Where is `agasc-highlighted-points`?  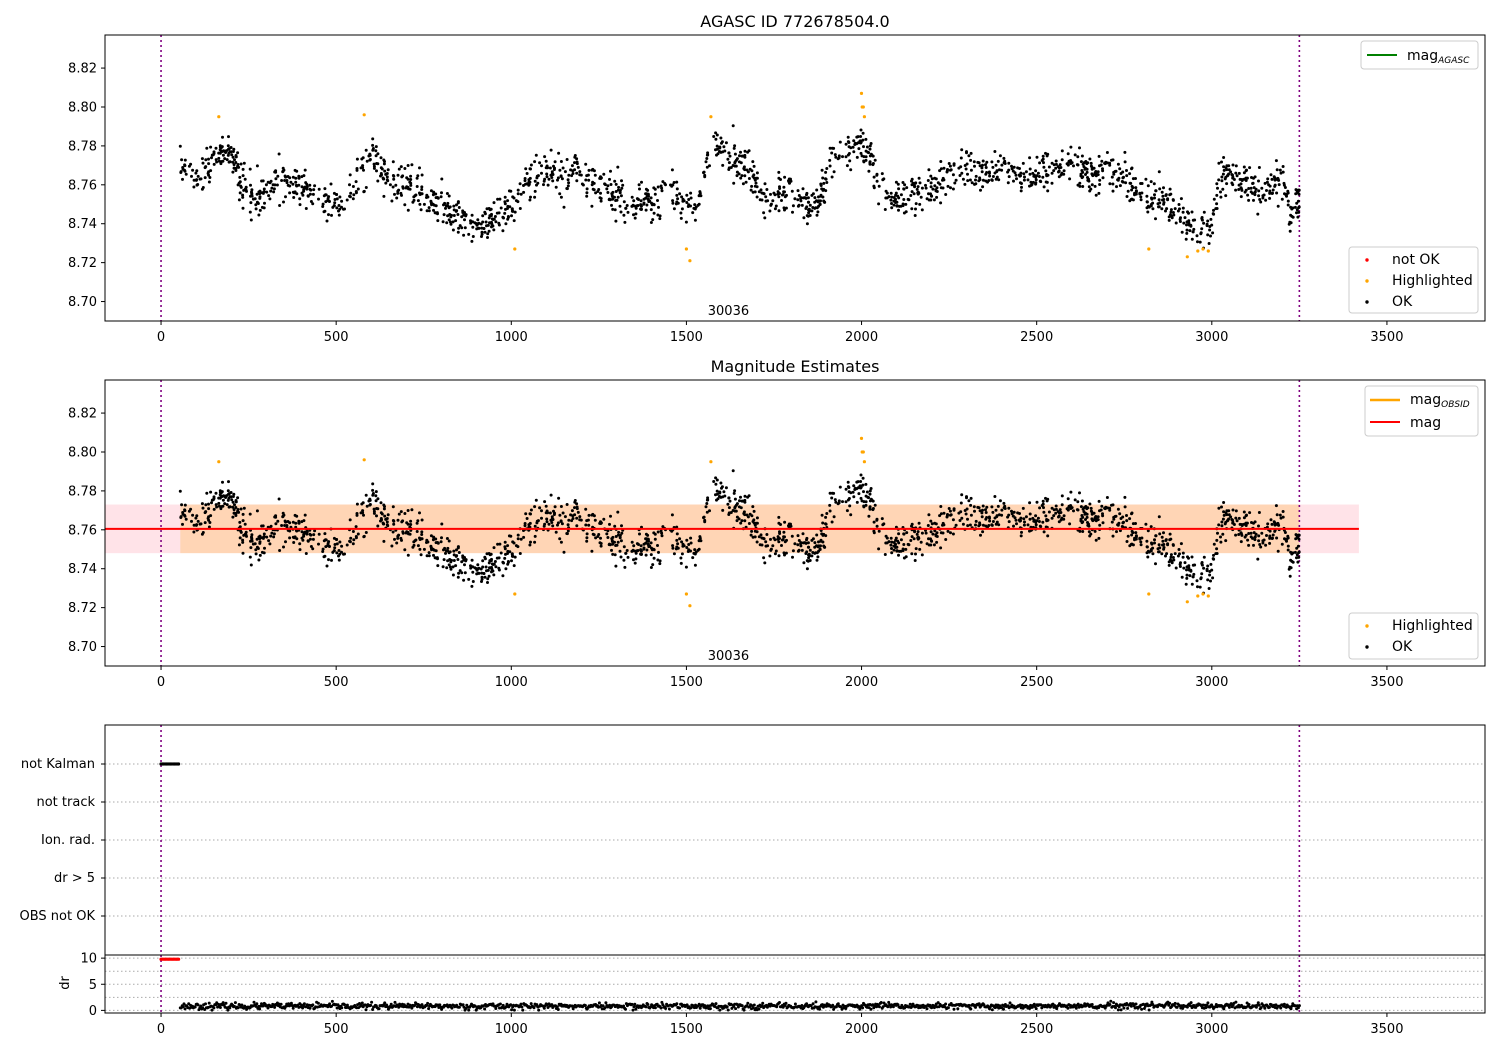
agasc-highlighted-points is located at coordinates (713, 177).